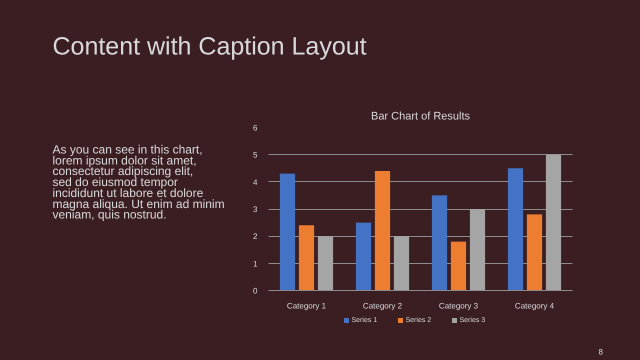  I want to click on chart-title: Bar Chart of Results, so click(420, 116).